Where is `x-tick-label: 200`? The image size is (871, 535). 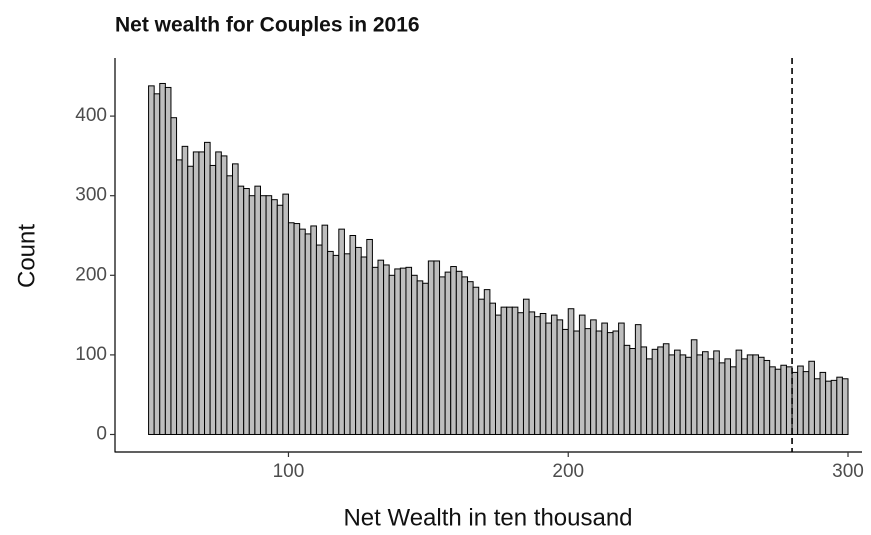 x-tick-label: 200 is located at coordinates (568, 471).